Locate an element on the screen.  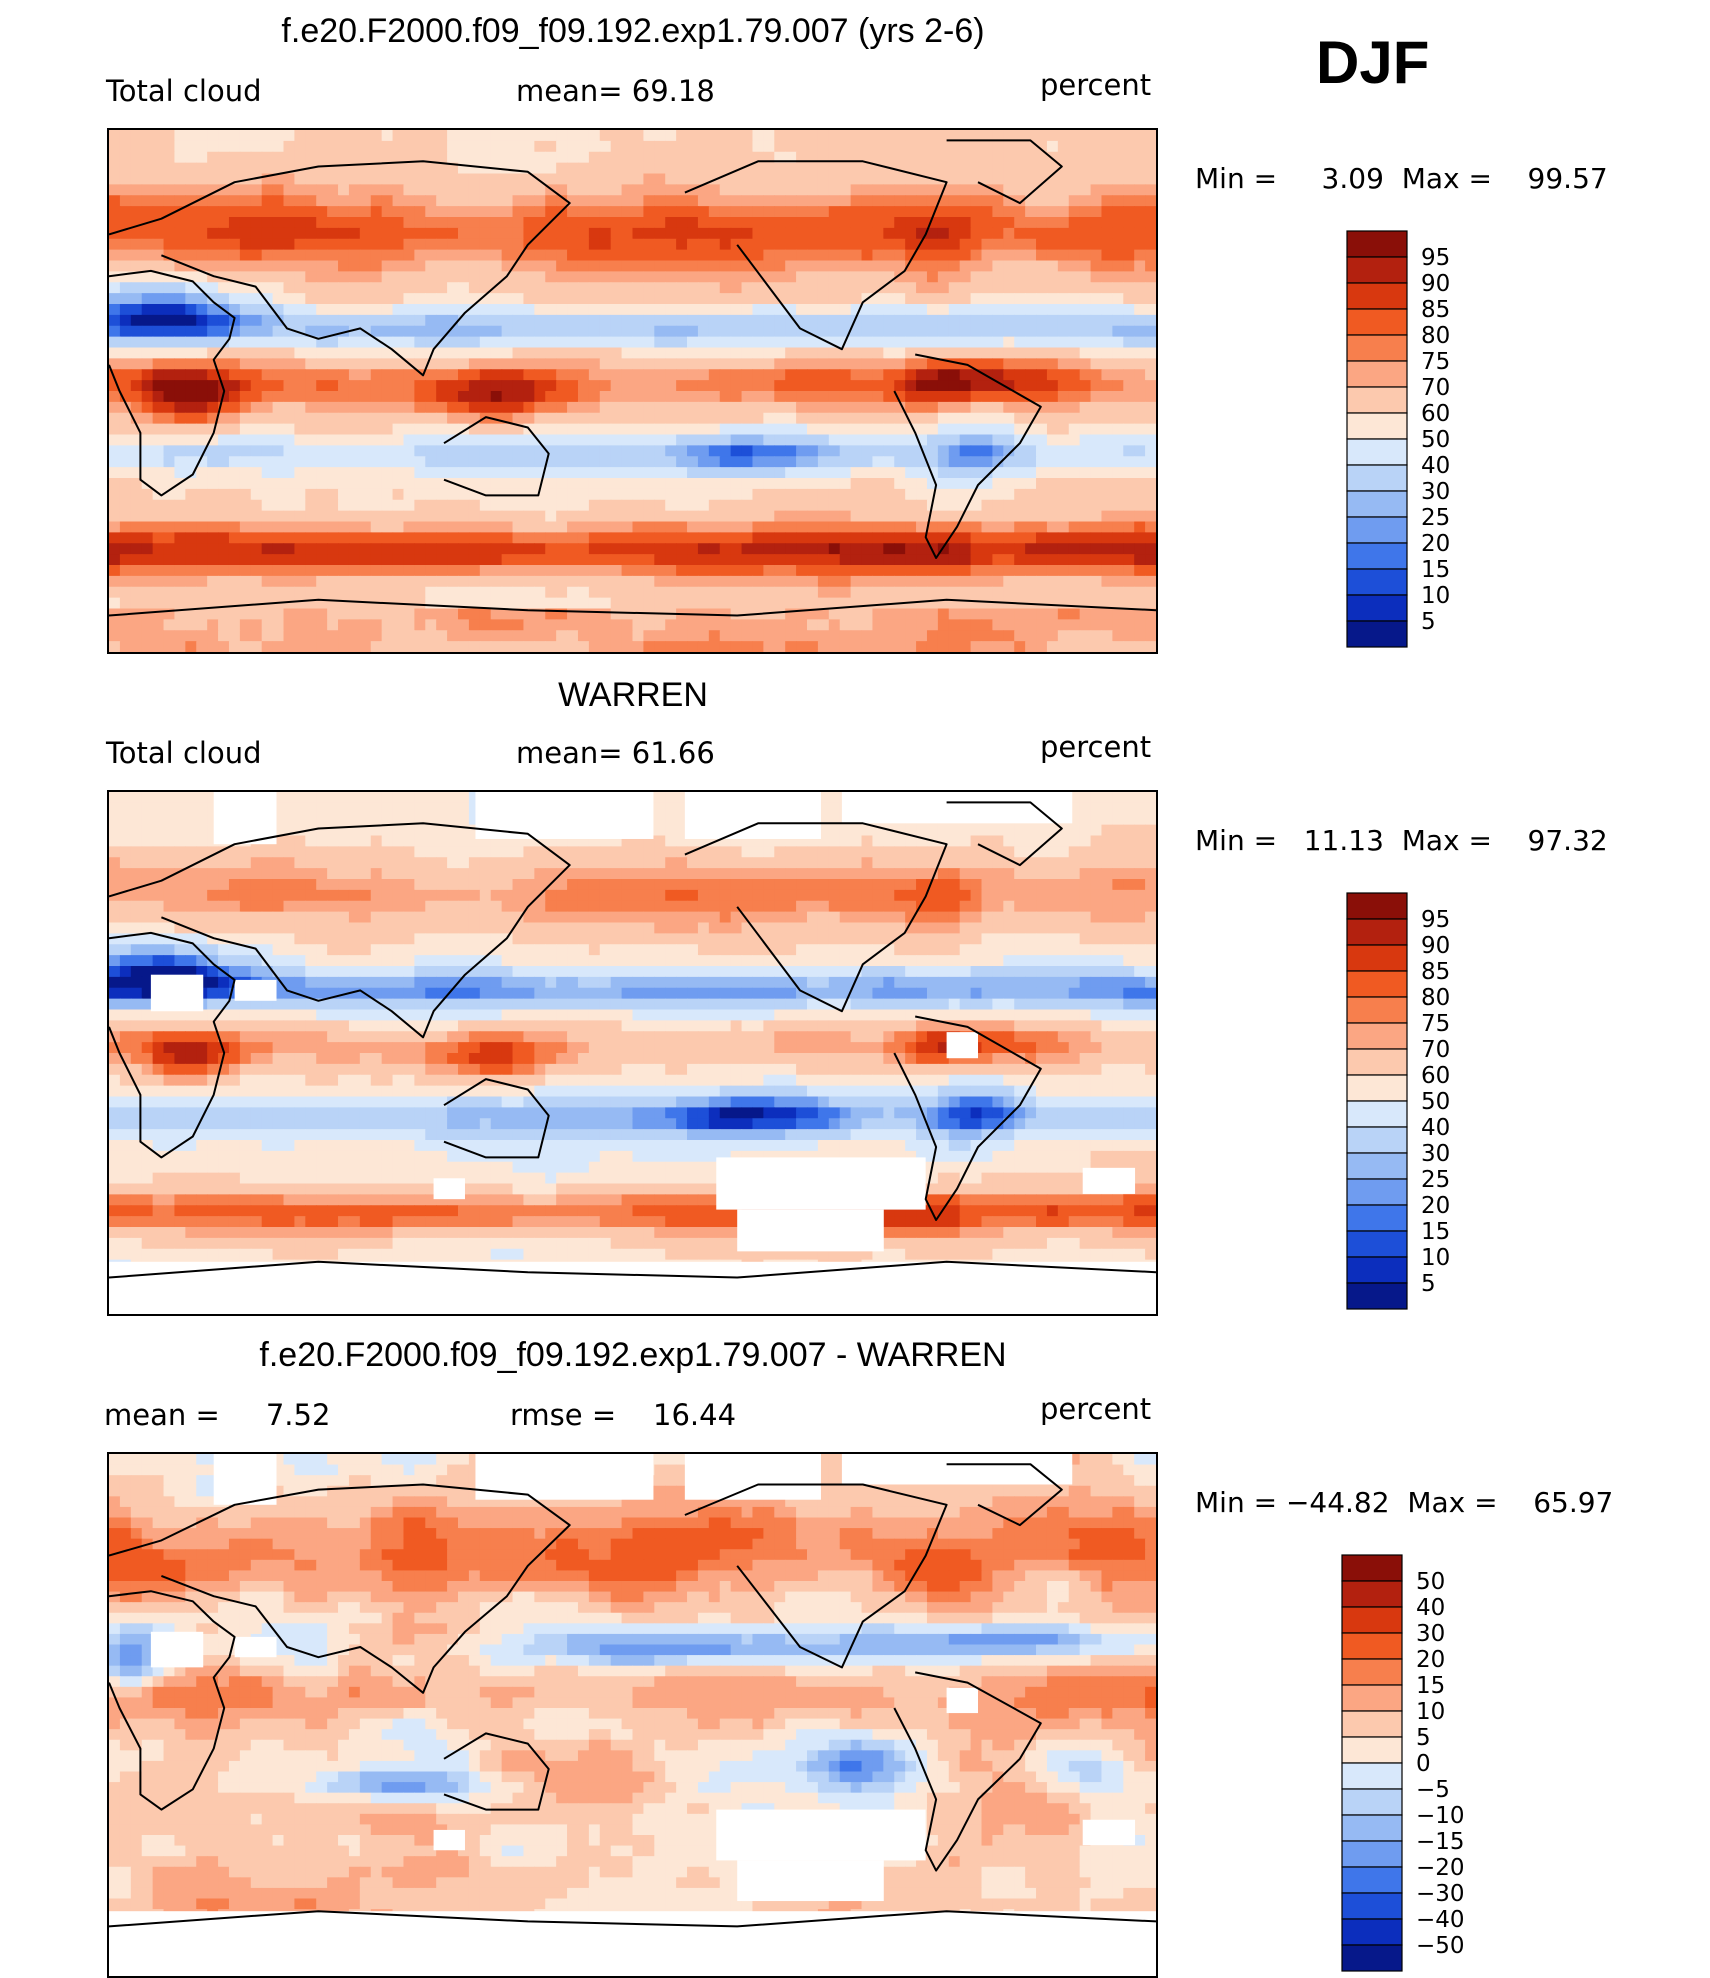
colorbar-tick-label: −10 is located at coordinates (1440, 1816).